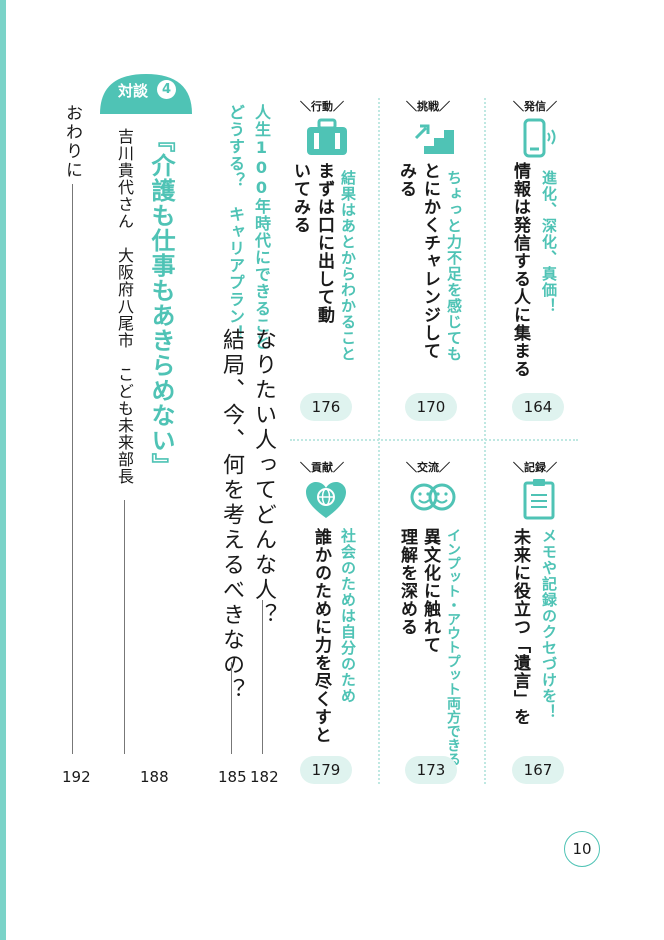  What do you see at coordinates (235, 223) in the screenshot?
I see `section-subtitle: どうする？ キャリアプラン！` at bounding box center [235, 223].